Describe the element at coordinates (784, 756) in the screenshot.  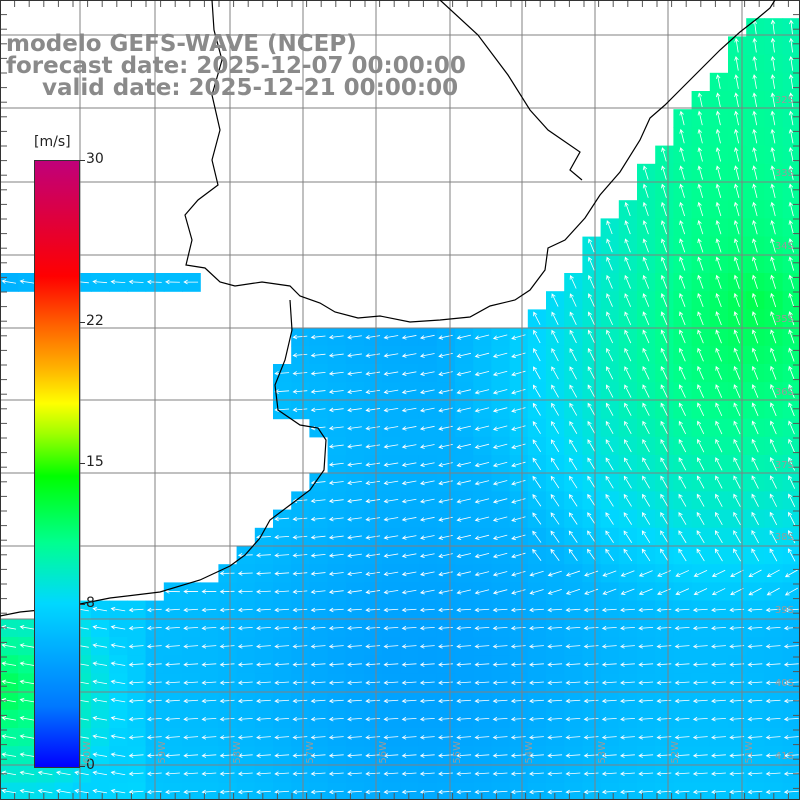
I see `latitude-label: 41S` at that location.